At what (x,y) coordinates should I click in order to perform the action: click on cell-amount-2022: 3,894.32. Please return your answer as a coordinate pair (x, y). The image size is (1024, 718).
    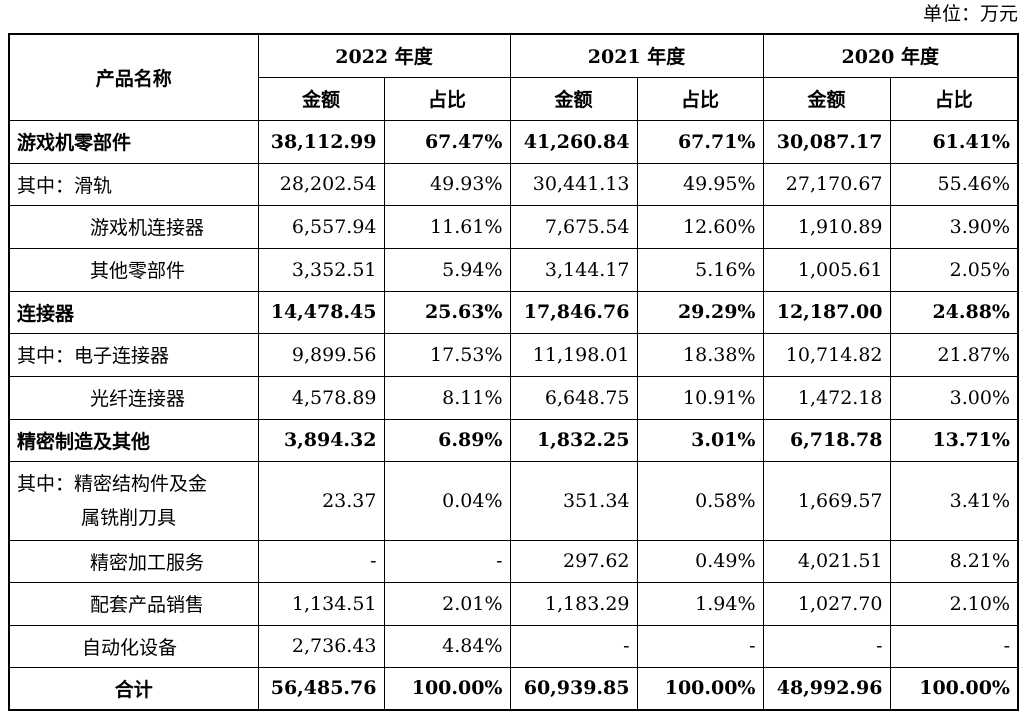
    Looking at the image, I should click on (321, 440).